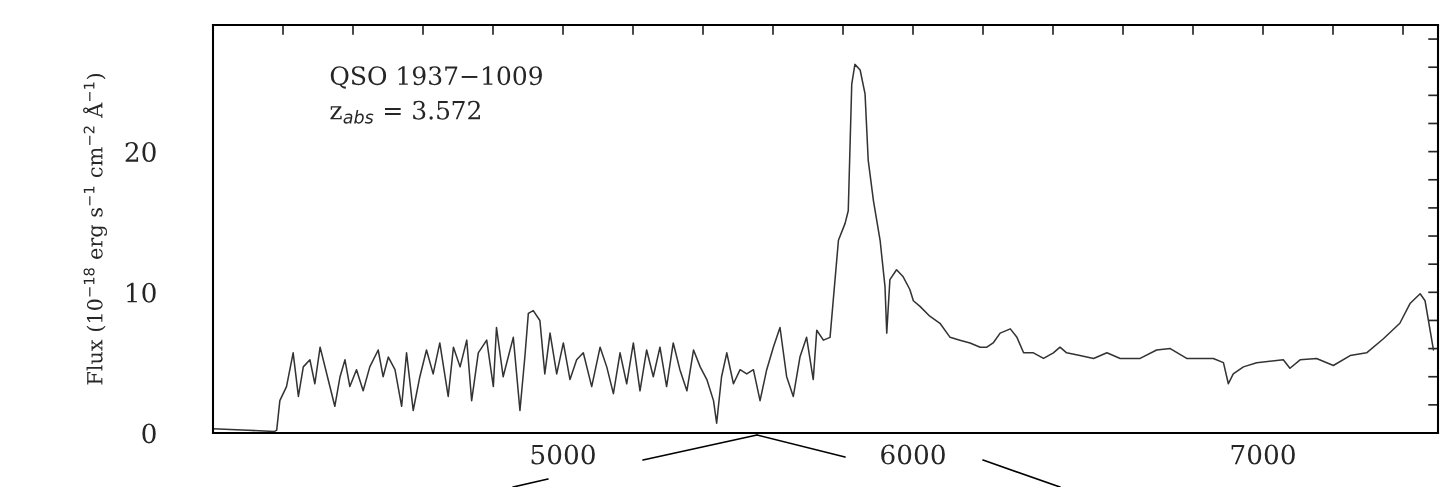 The height and width of the screenshot is (487, 1441). I want to click on x-tick-label: 6000, so click(913, 454).